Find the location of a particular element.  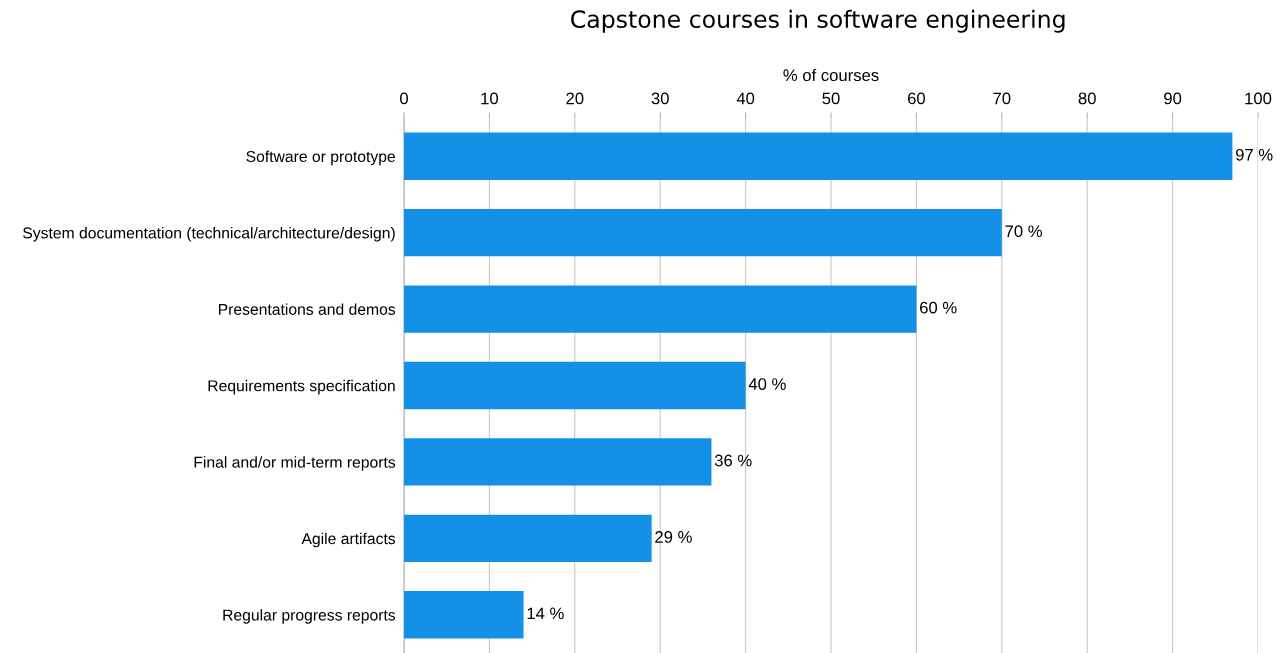

y-tick-label: System documentation (technical/architecture/design) is located at coordinates (209, 234).